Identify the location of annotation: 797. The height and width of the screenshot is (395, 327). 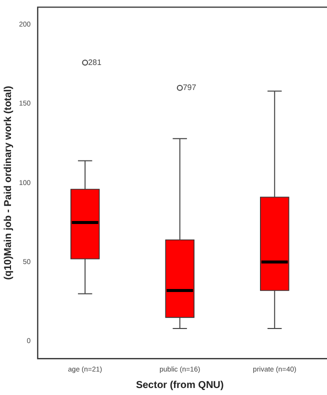
(189, 87).